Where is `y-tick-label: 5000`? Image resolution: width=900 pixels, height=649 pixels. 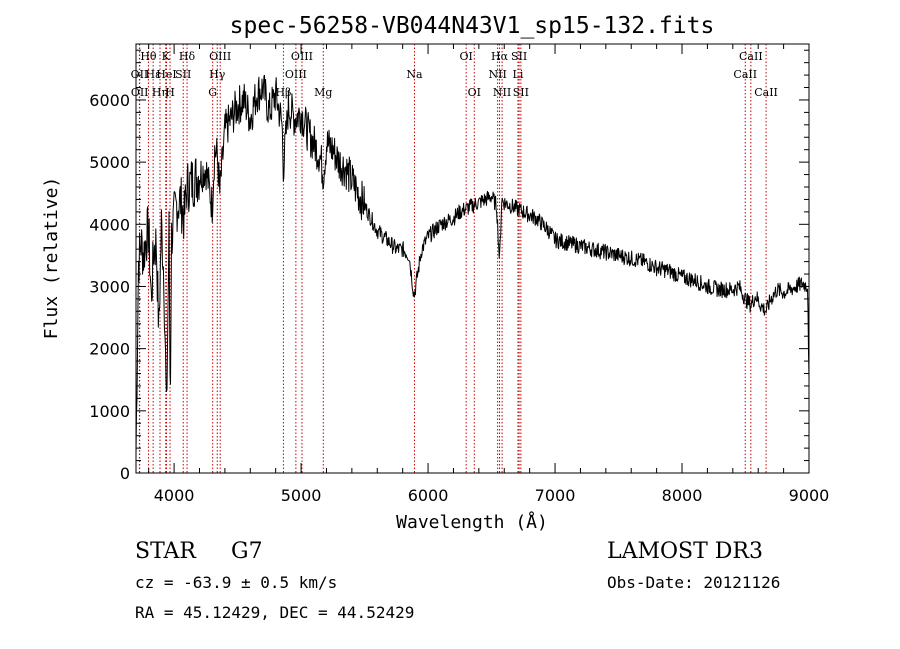 y-tick-label: 5000 is located at coordinates (109, 162).